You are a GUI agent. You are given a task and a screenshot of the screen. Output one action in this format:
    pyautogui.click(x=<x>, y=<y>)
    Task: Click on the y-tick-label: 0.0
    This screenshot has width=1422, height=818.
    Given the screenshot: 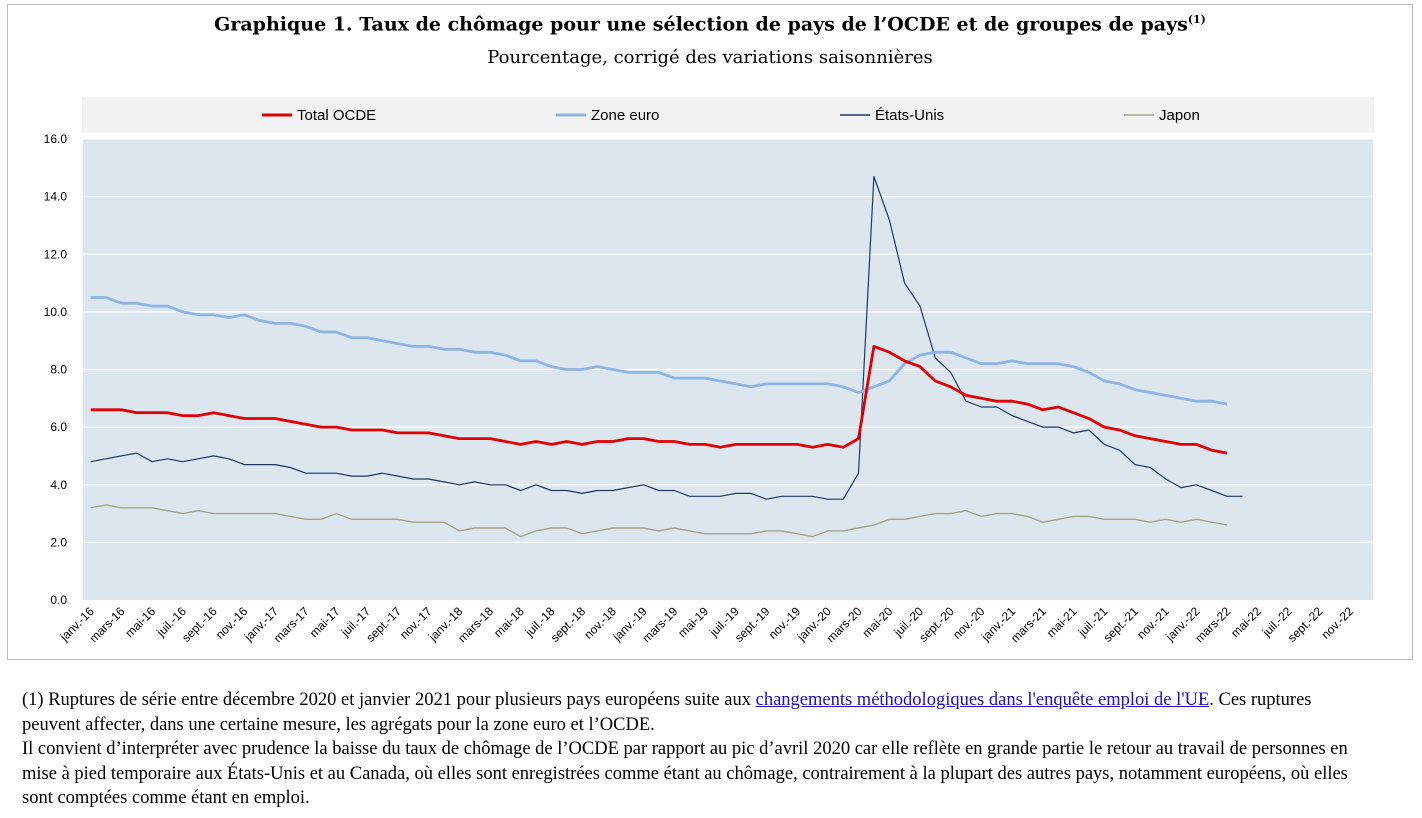 What is the action you would take?
    pyautogui.click(x=58, y=600)
    